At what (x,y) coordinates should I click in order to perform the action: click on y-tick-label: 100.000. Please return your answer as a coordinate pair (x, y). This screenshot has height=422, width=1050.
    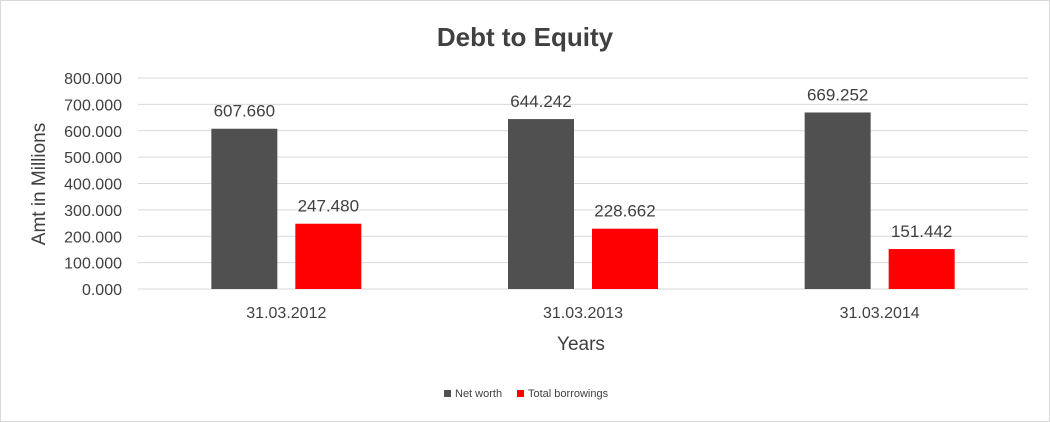
    Looking at the image, I should click on (93, 264).